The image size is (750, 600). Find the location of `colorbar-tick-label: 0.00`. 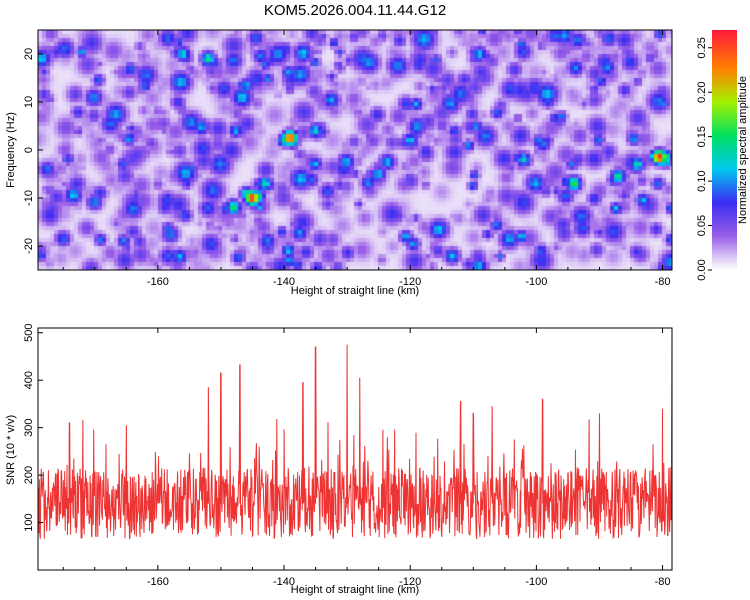

colorbar-tick-label: 0.00 is located at coordinates (702, 269).